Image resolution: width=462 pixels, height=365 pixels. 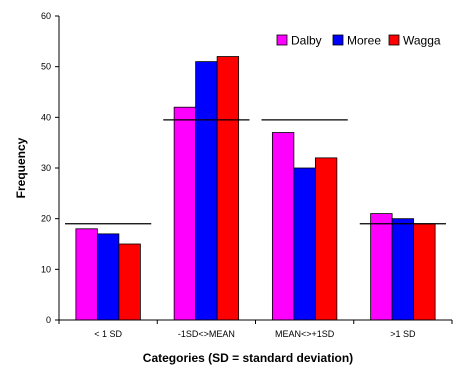 What do you see at coordinates (364, 41) in the screenshot?
I see `legend-label-moree: Moree` at bounding box center [364, 41].